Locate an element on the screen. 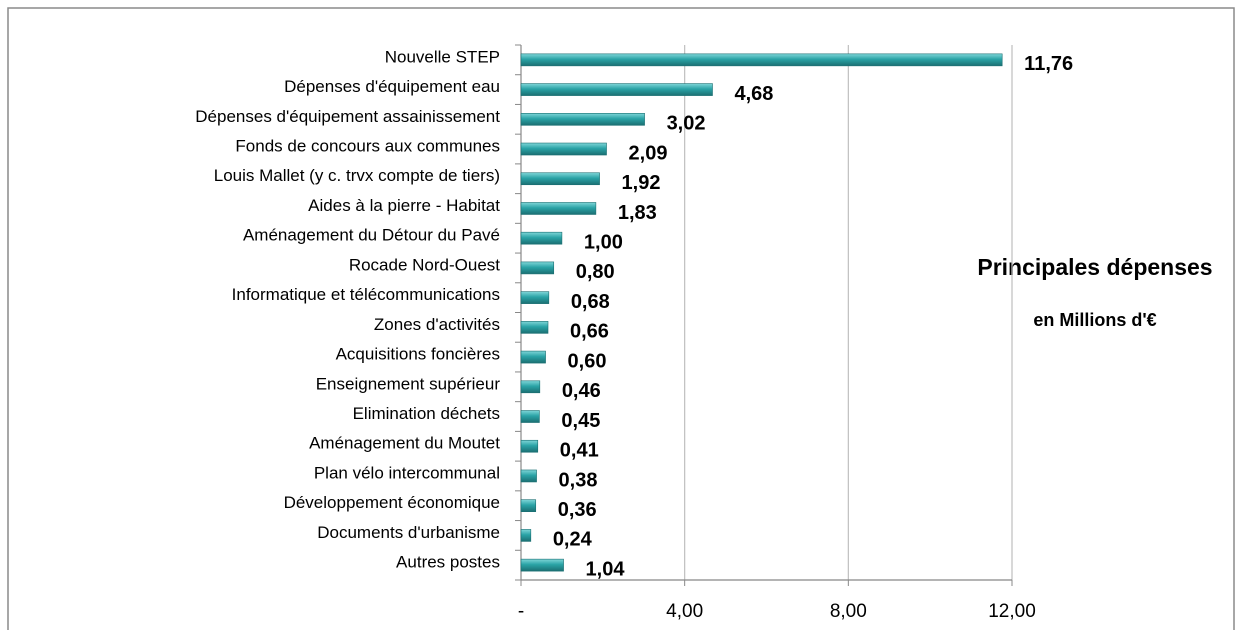 This screenshot has width=1242, height=630. data-label: 1,00 is located at coordinates (603, 242).